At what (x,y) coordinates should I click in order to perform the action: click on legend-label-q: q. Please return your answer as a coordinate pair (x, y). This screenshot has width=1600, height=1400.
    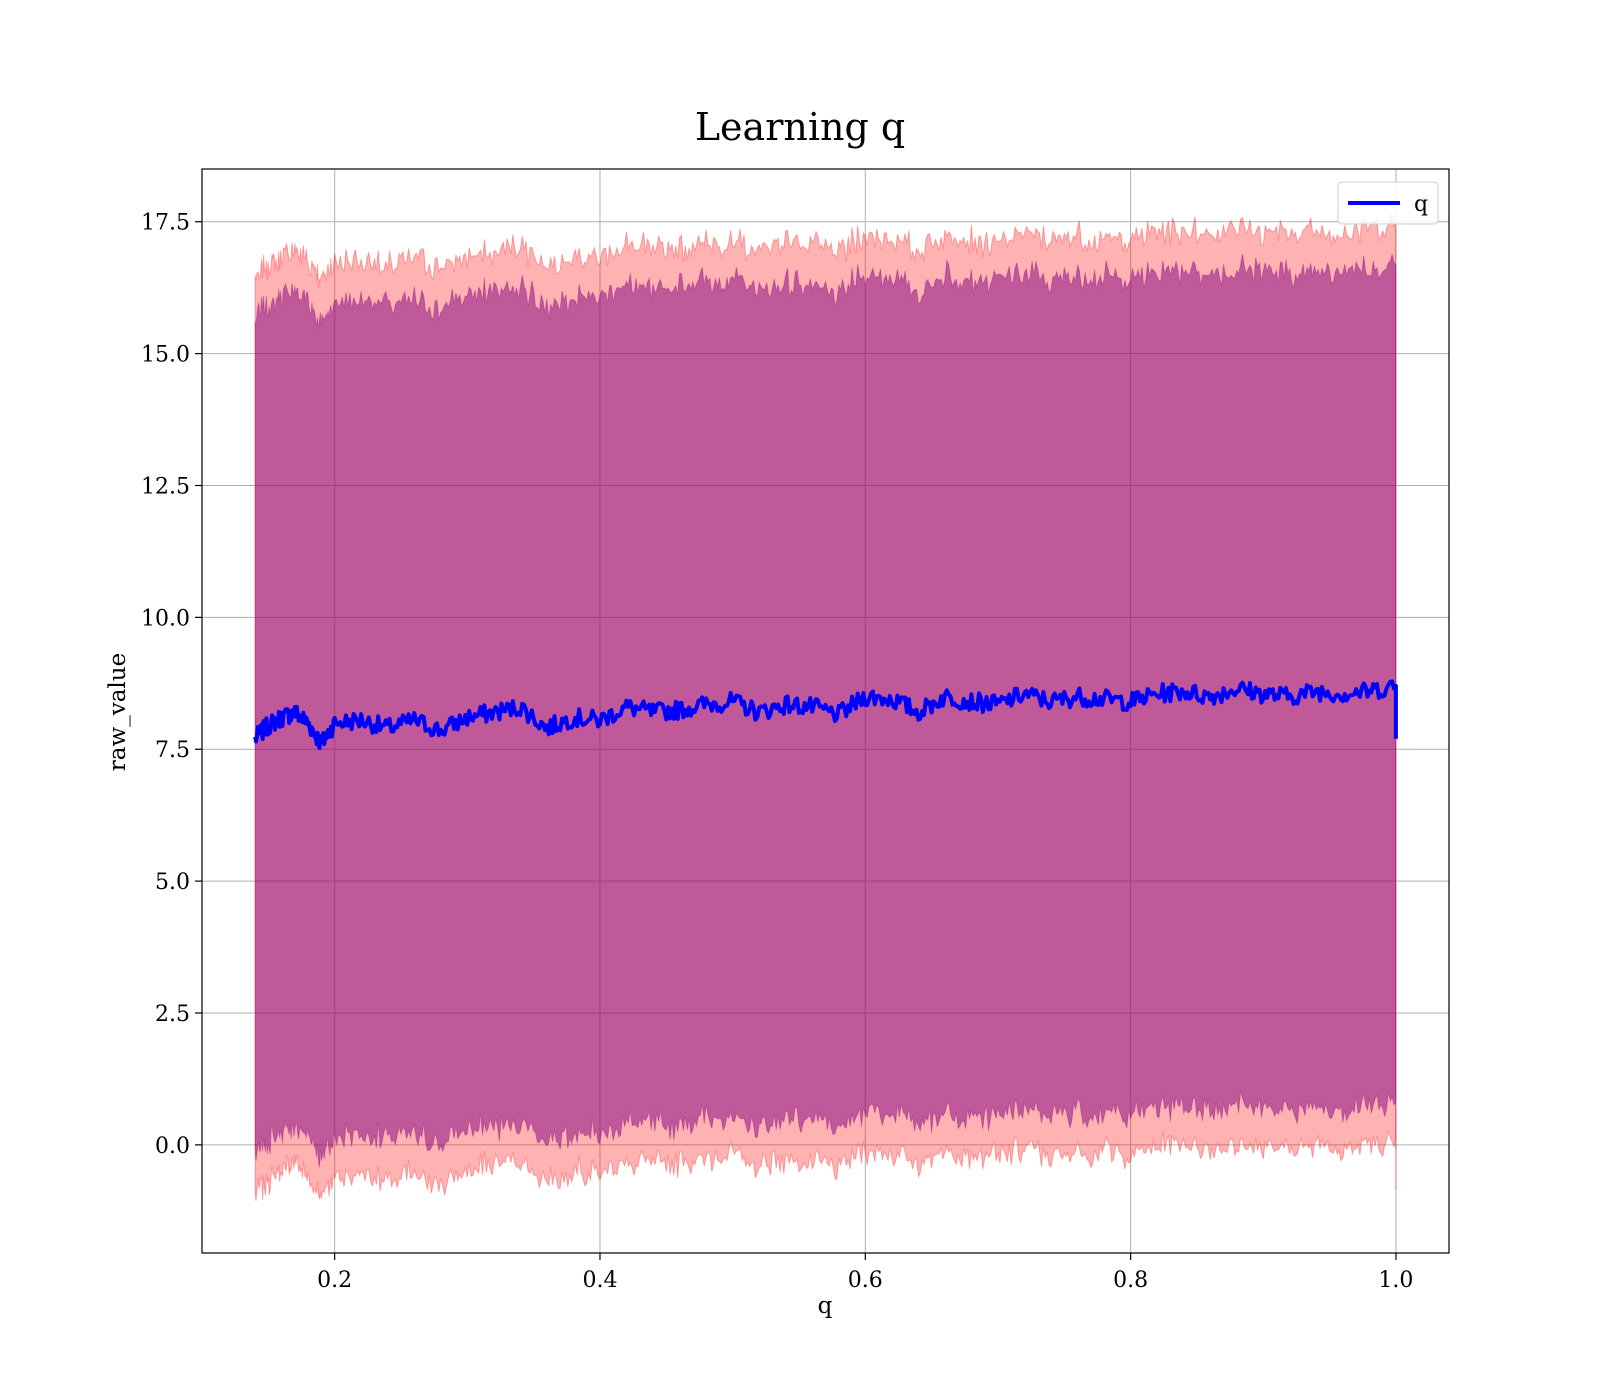
    Looking at the image, I should click on (1421, 204).